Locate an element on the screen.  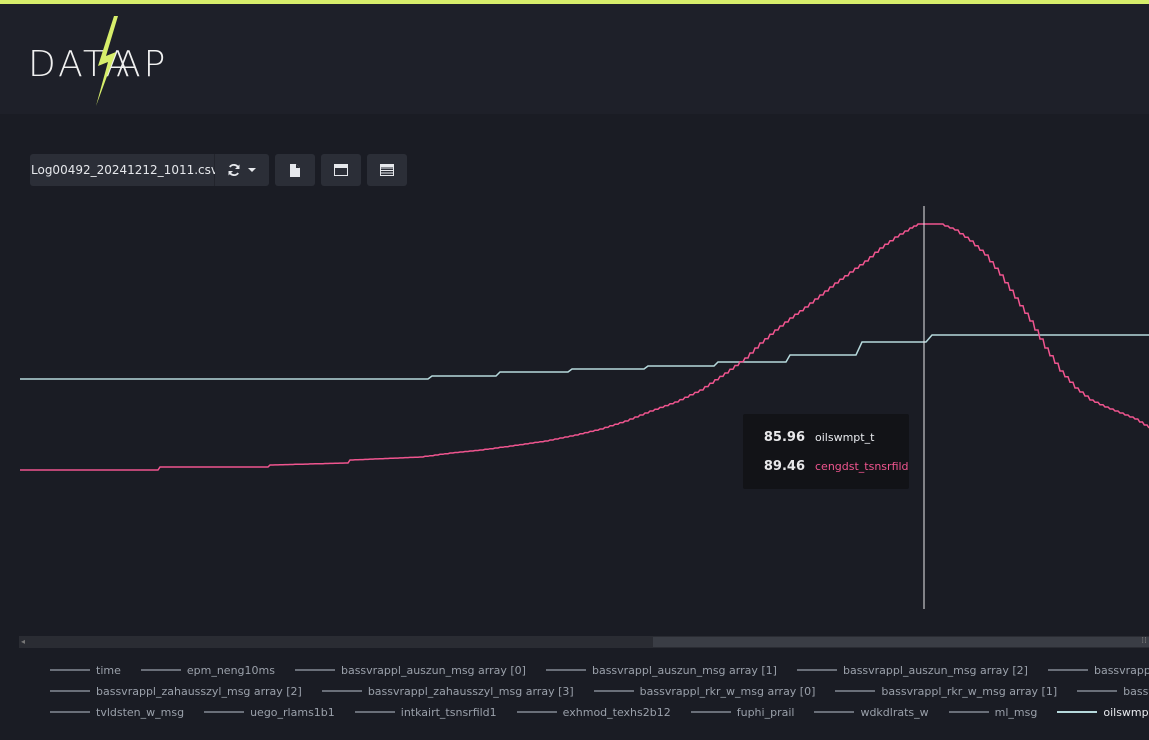
reload-dropdown-button is located at coordinates (242, 170).